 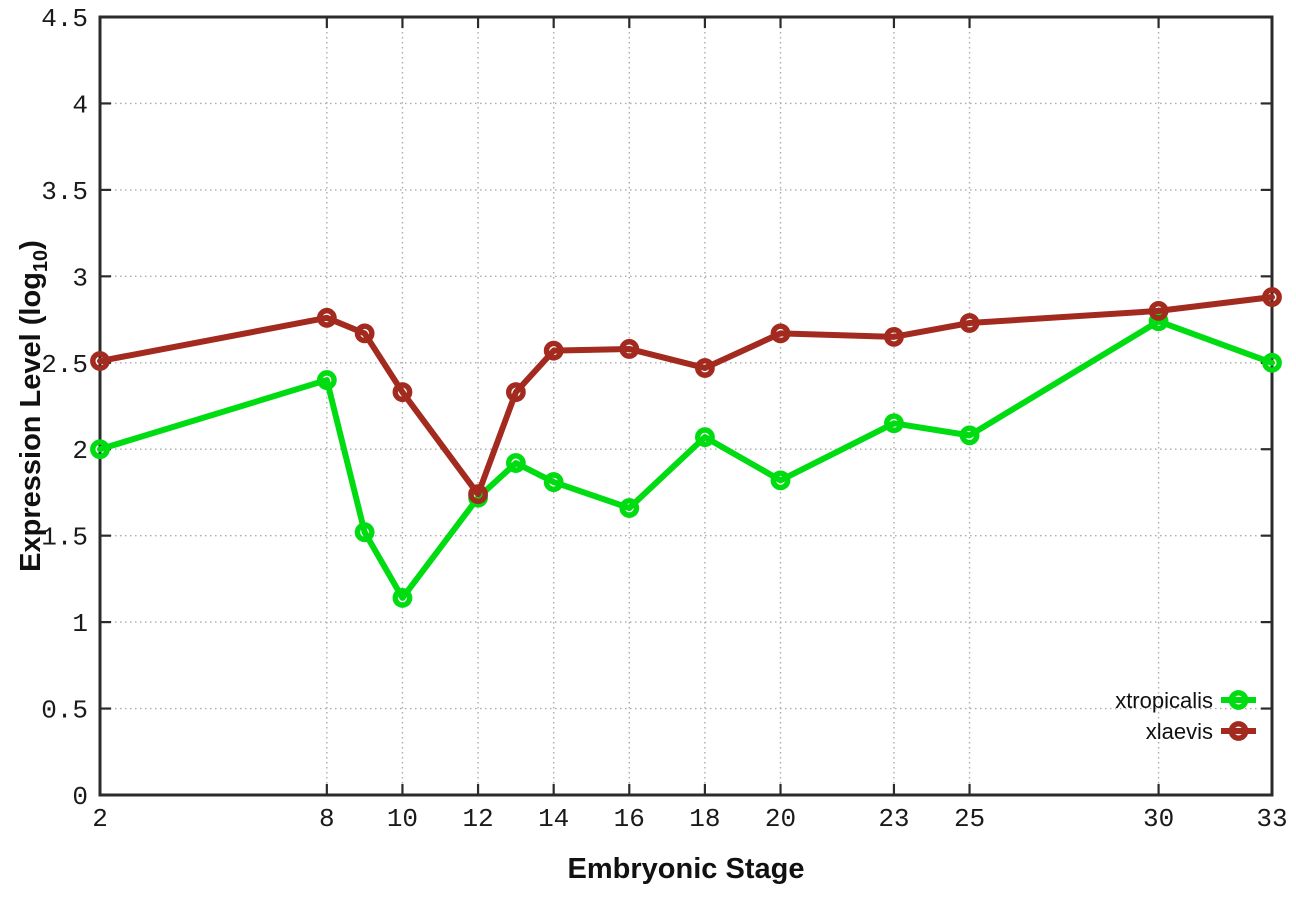 I want to click on x-tick-label-30: 30, so click(x=1158, y=819).